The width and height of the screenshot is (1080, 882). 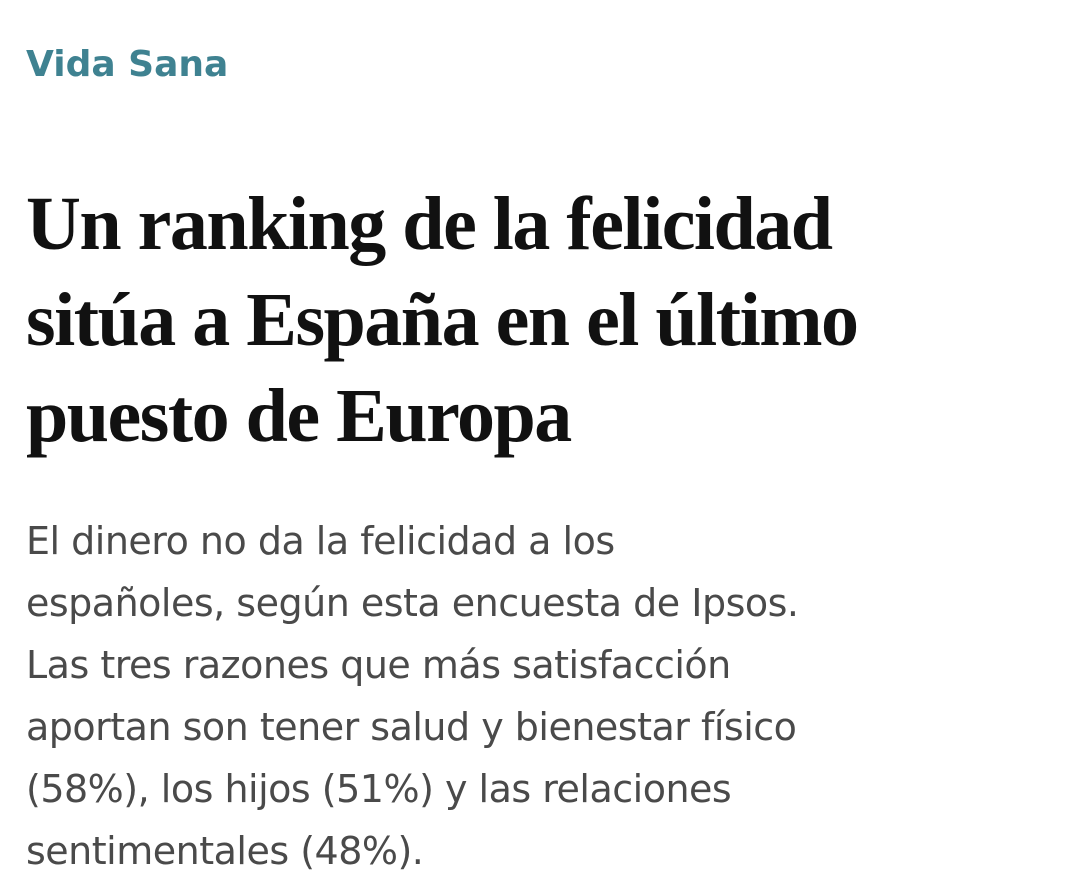 I want to click on headline-line: sitúa a España en el último, so click(x=442, y=320).